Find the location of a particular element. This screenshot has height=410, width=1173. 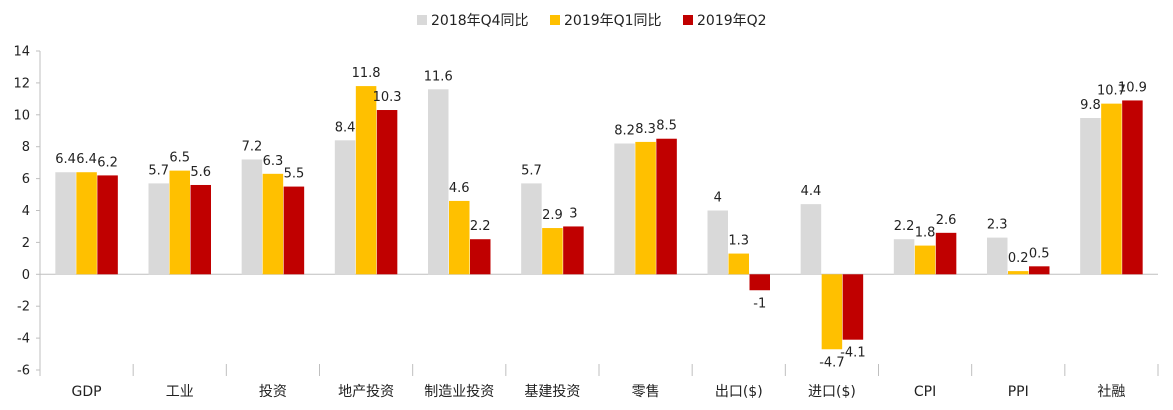

category-label: PPI is located at coordinates (1018, 392).